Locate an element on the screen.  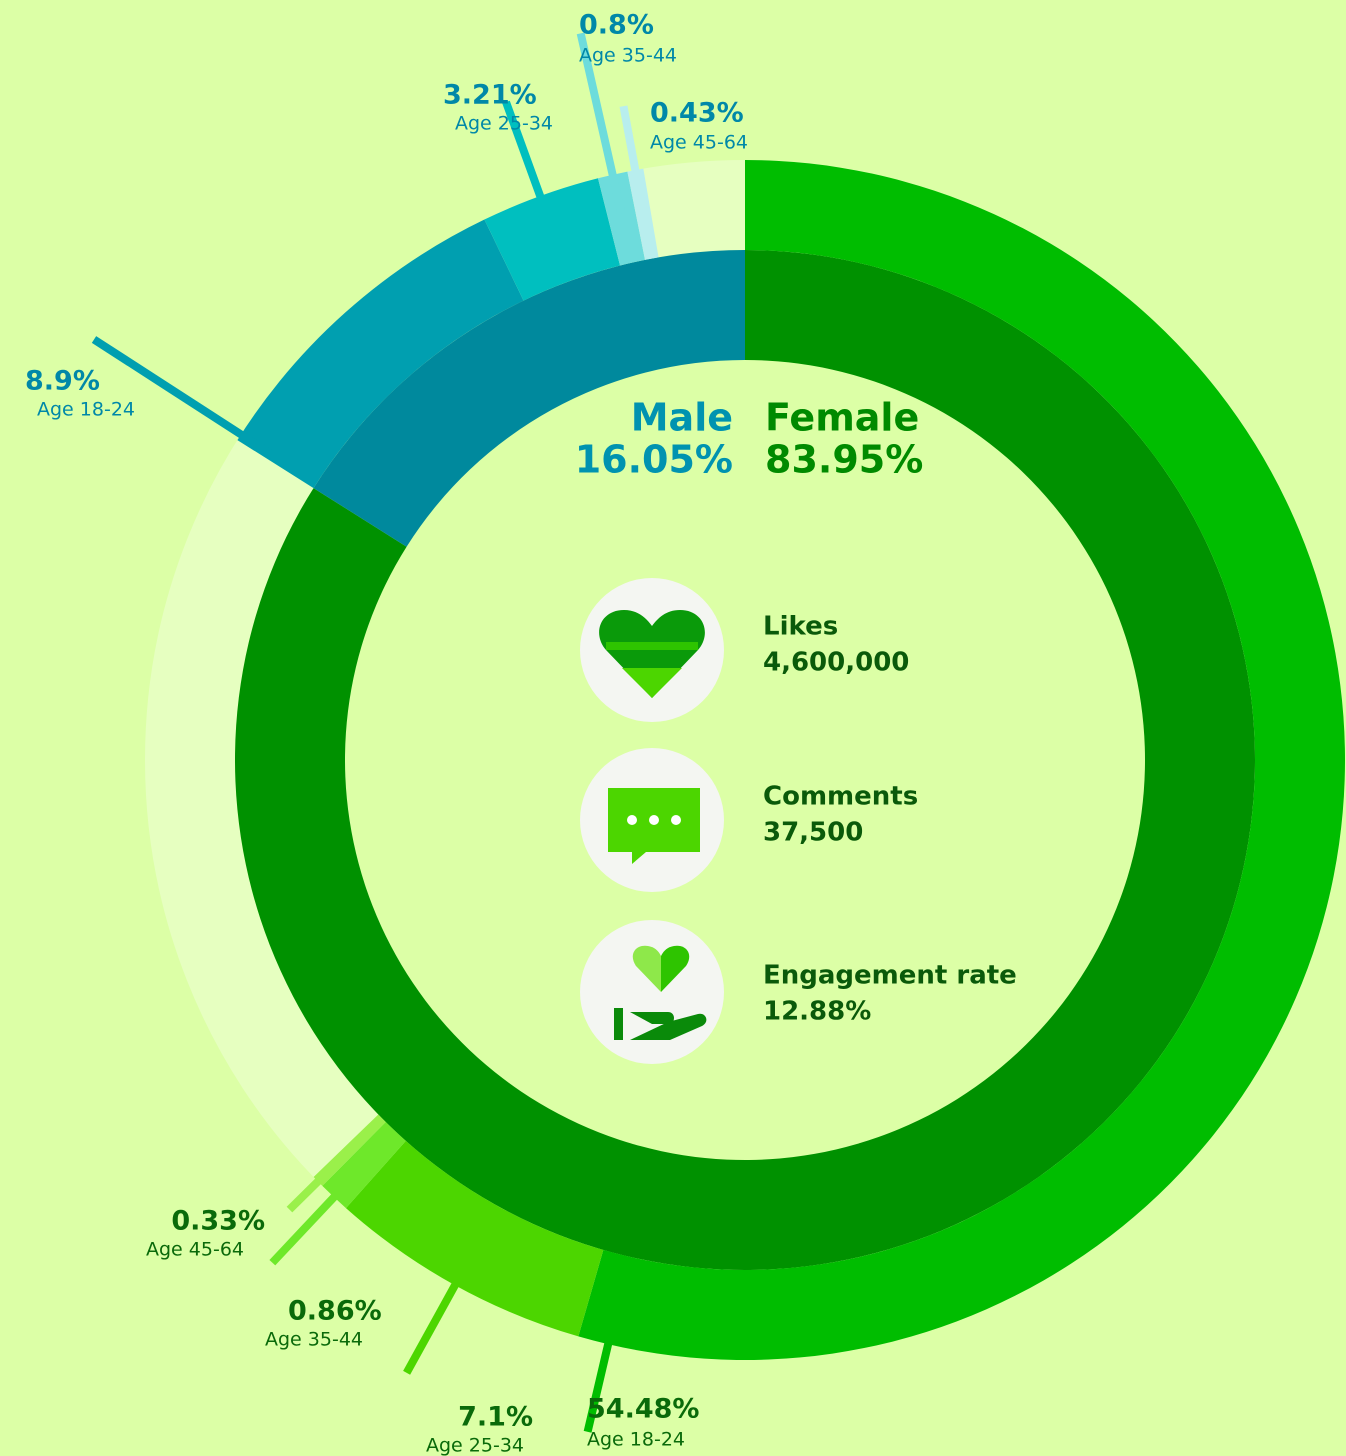
engagement-icon is located at coordinates (652, 992).